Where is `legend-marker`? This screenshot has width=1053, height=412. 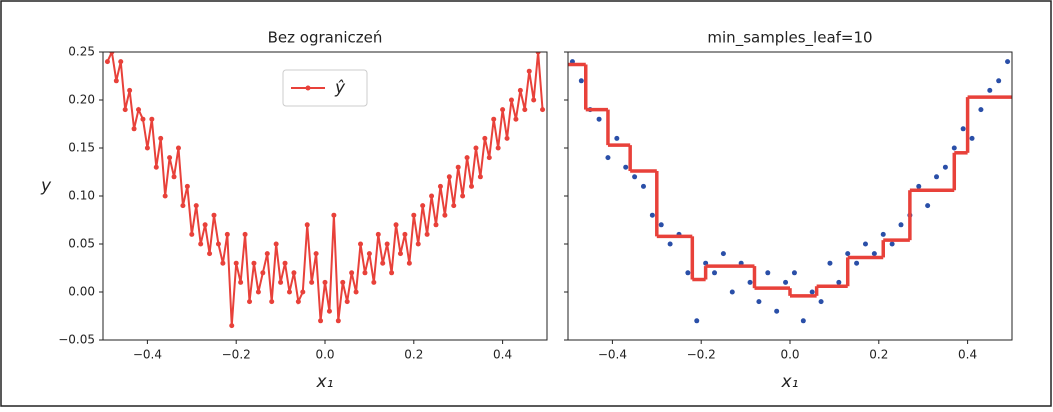
legend-marker is located at coordinates (308, 88).